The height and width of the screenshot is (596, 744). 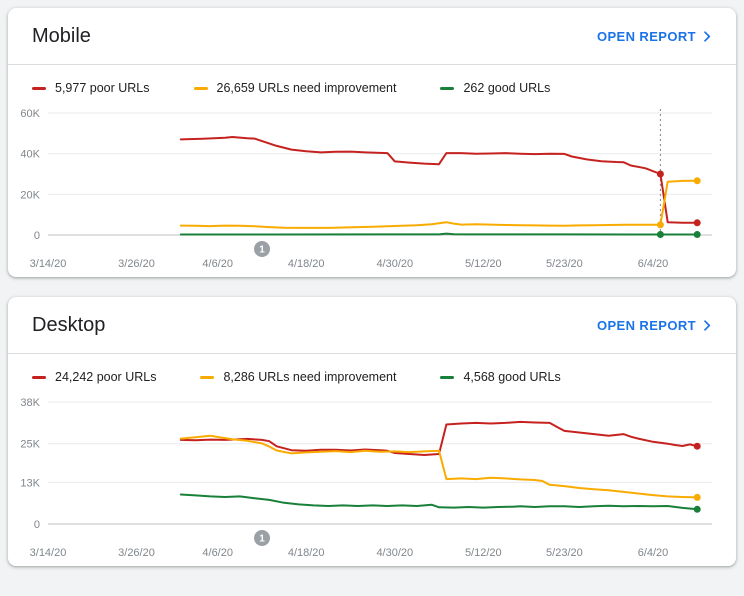 What do you see at coordinates (30, 483) in the screenshot?
I see `svg-text: 13K` at bounding box center [30, 483].